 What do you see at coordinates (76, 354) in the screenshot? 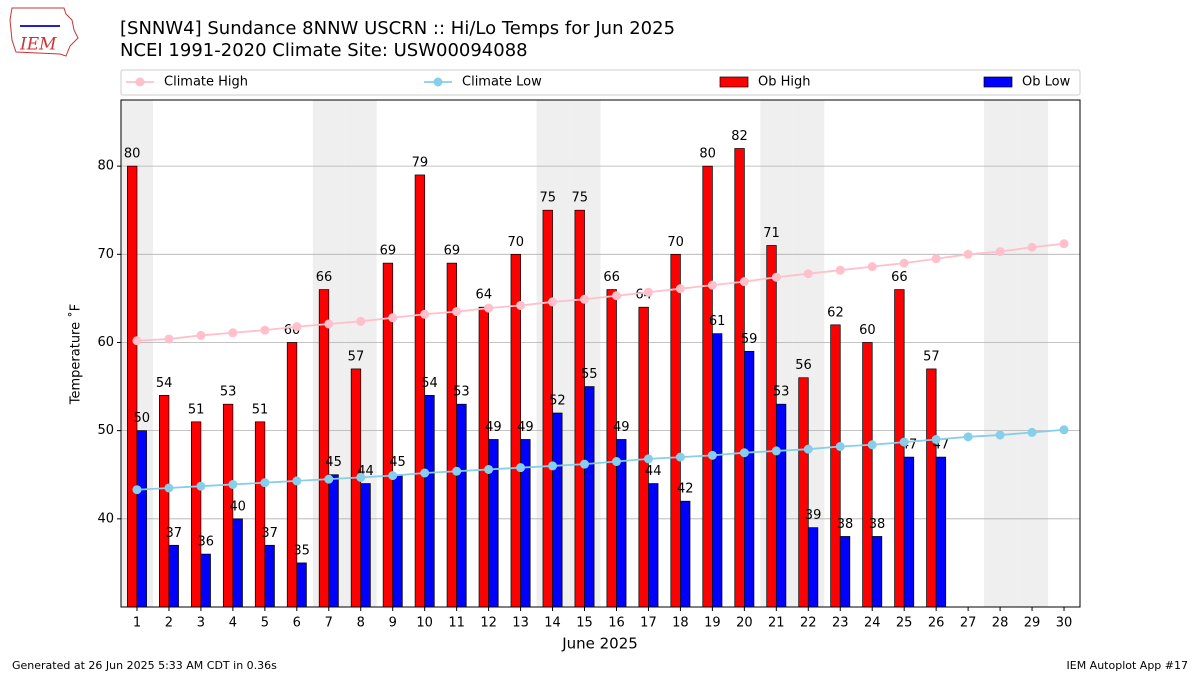
I see `y-axis-label: Temperature ˚F` at bounding box center [76, 354].